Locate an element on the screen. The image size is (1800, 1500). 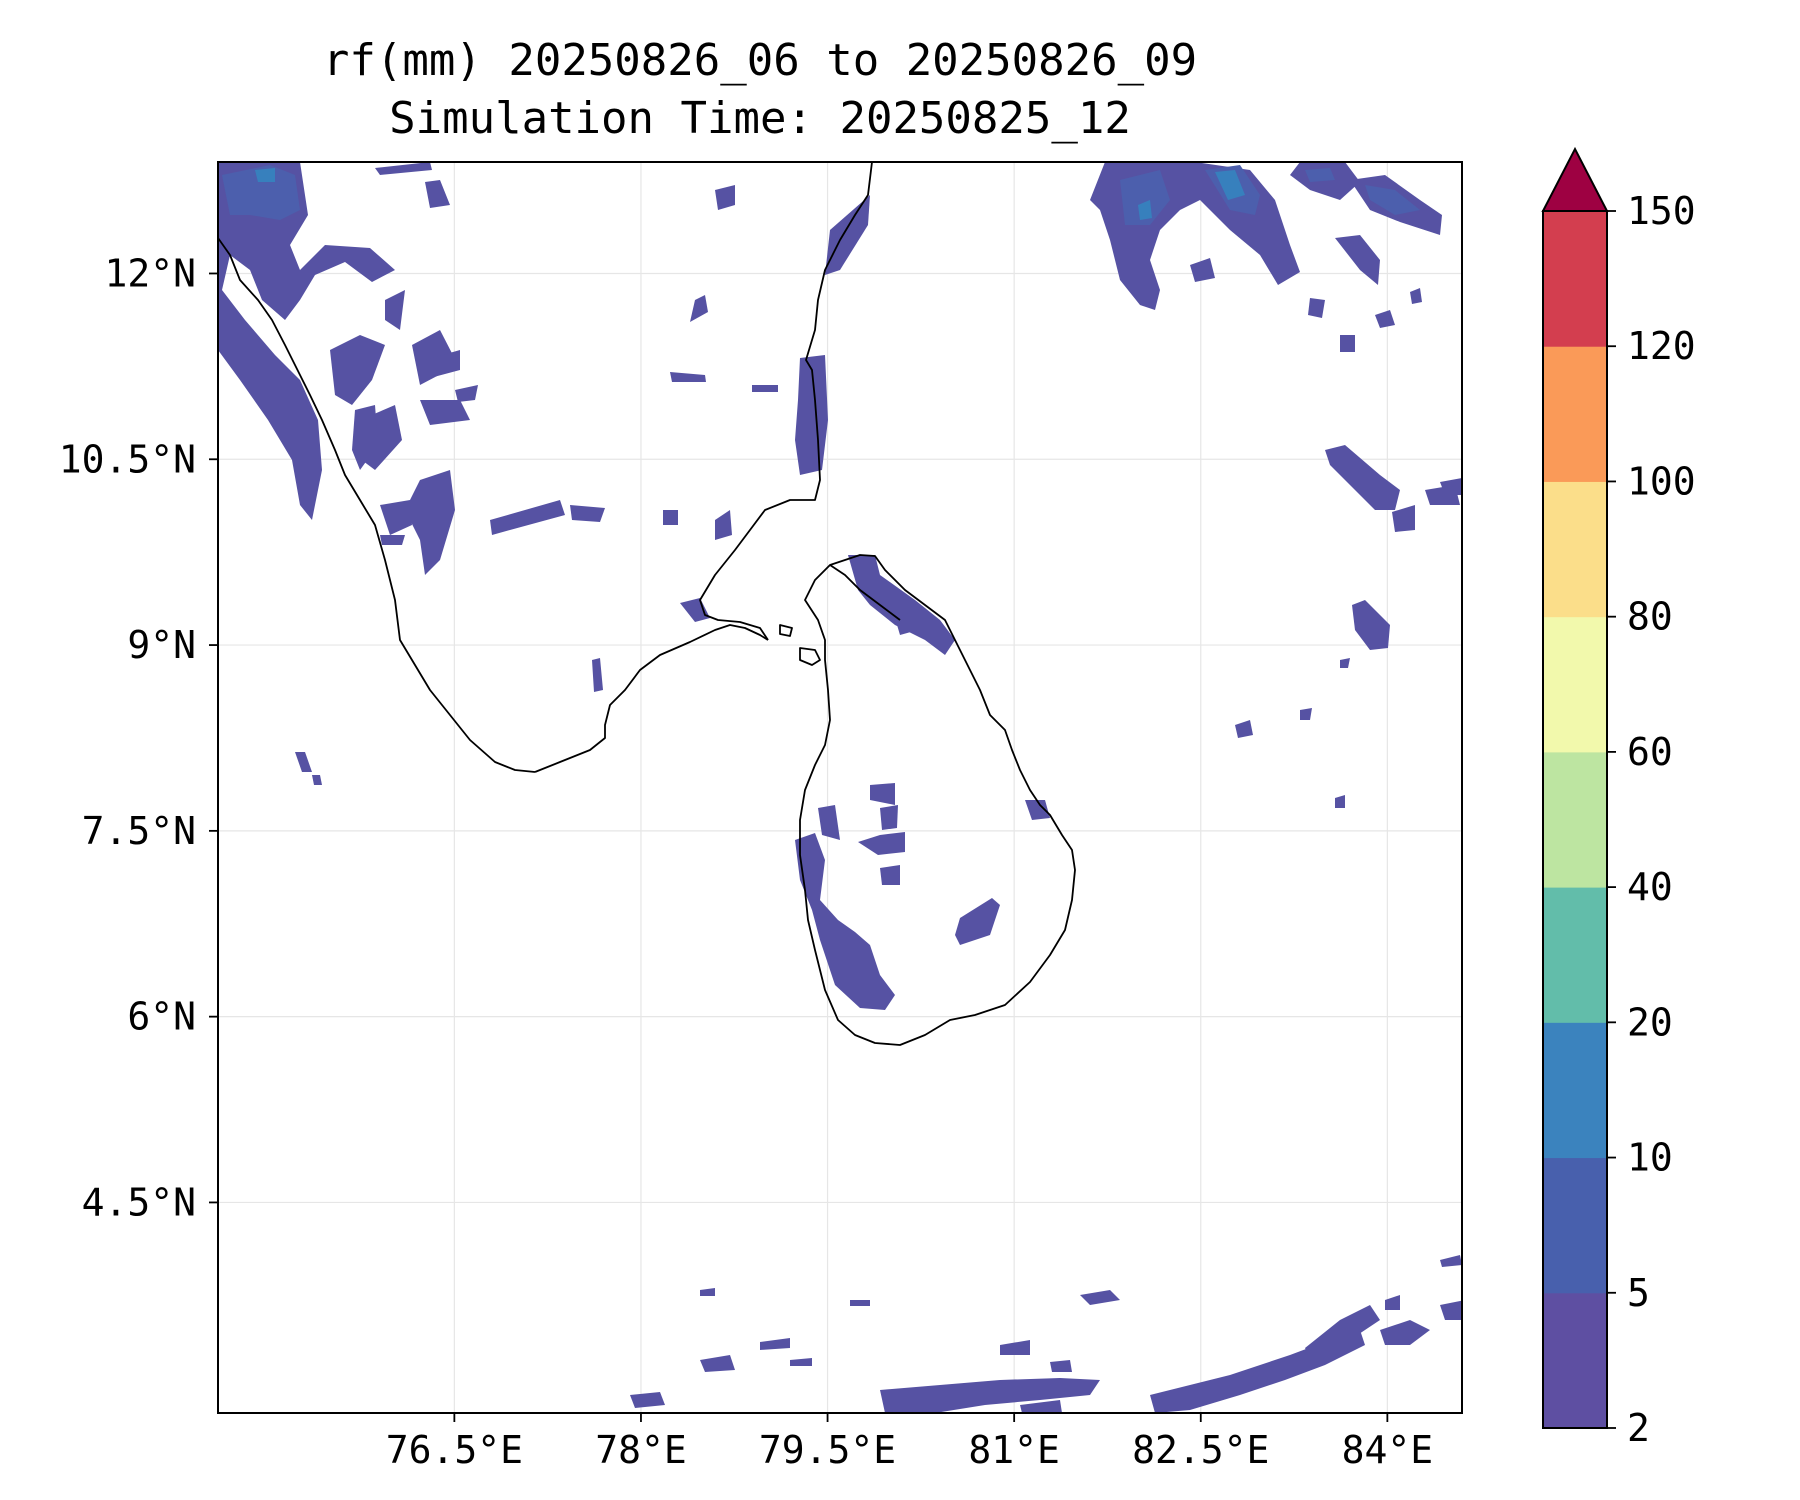
colorbar-tick-label: 120 is located at coordinates (1661, 346).